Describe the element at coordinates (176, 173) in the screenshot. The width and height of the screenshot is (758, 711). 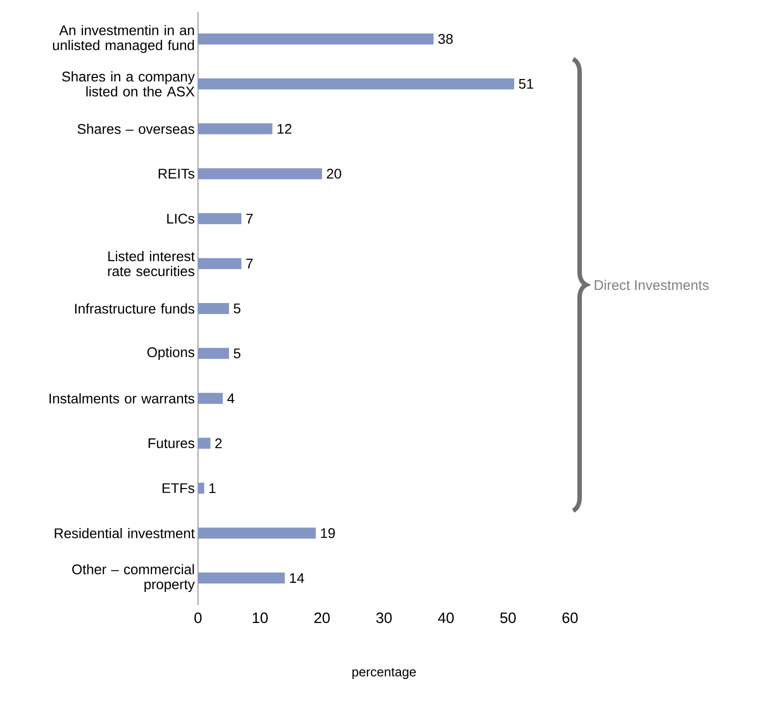
I see `y-tick-label: REITs` at that location.